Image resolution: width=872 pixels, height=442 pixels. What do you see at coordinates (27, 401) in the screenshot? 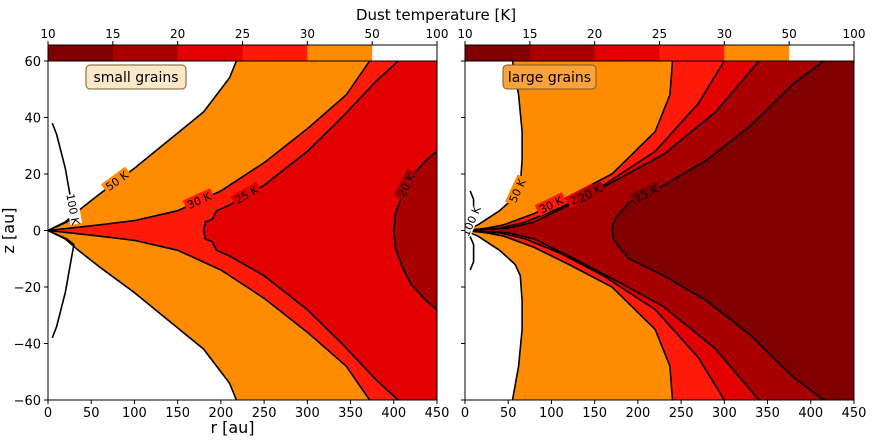
I see `y-tick-label: −60` at bounding box center [27, 401].